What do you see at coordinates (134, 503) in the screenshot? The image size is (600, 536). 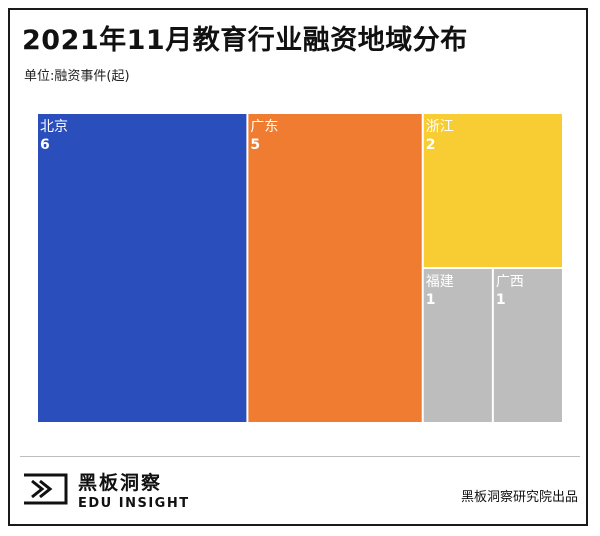 I see `brand-name-en: EDU INSIGHT` at bounding box center [134, 503].